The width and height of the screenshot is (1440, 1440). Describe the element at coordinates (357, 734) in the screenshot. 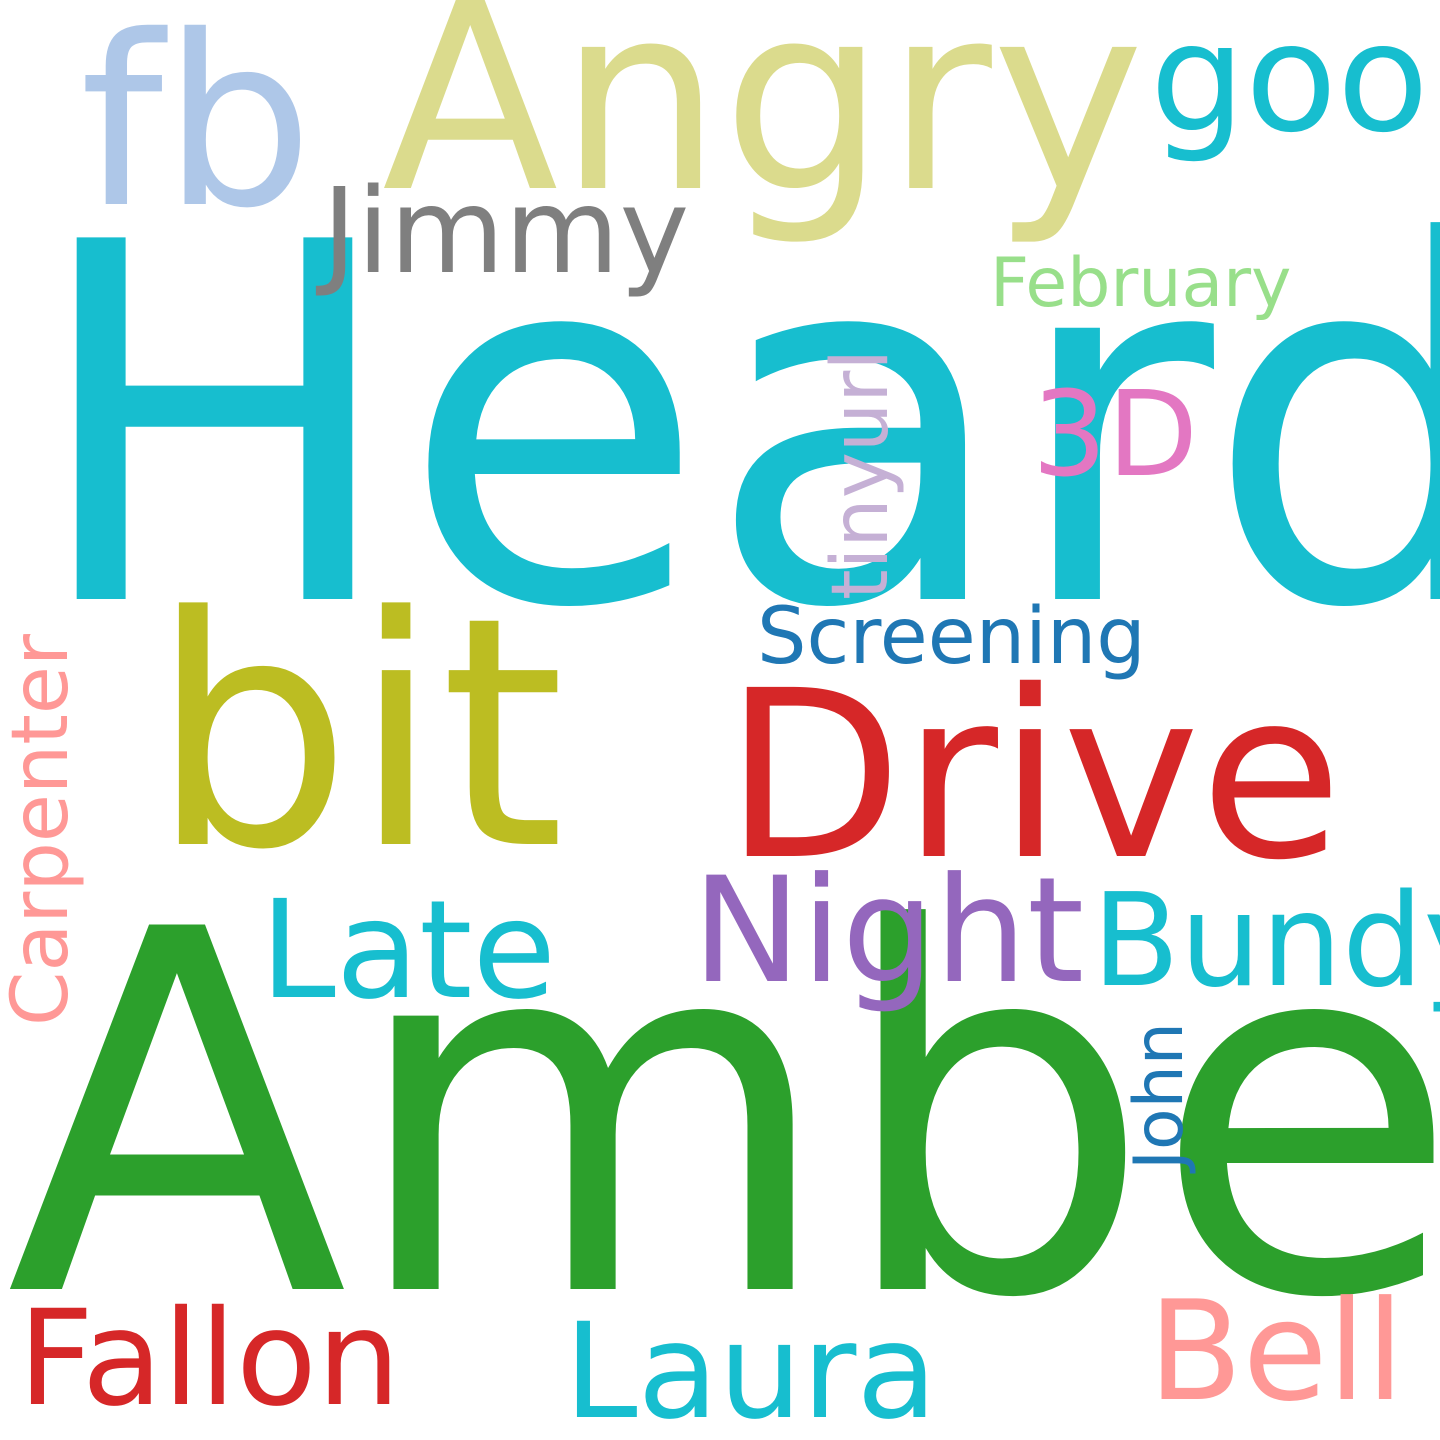

I see `word-bit: bit` at that location.